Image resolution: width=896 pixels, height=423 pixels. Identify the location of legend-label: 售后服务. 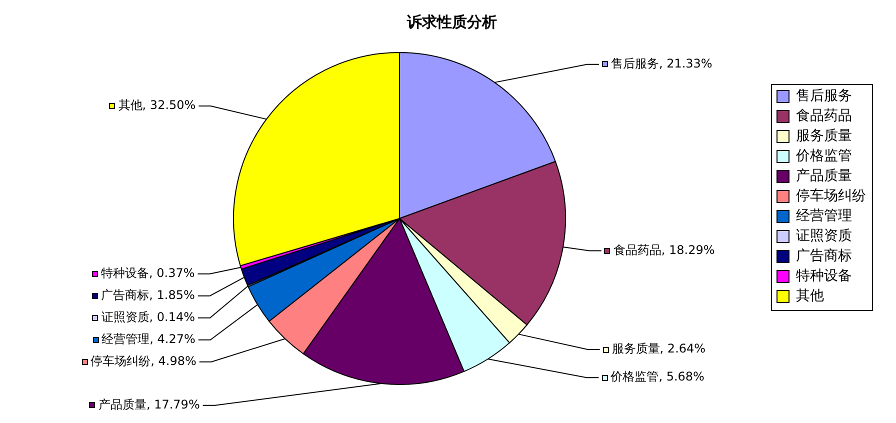
(824, 96).